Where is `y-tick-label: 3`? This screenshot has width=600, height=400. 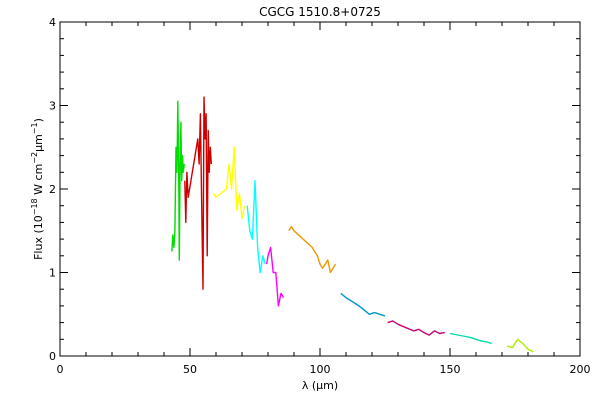
y-tick-label: 3 is located at coordinates (52, 106).